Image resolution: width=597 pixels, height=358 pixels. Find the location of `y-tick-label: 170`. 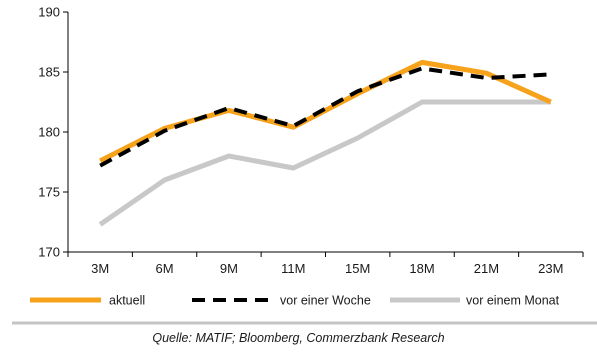

y-tick-label: 170 is located at coordinates (49, 252).